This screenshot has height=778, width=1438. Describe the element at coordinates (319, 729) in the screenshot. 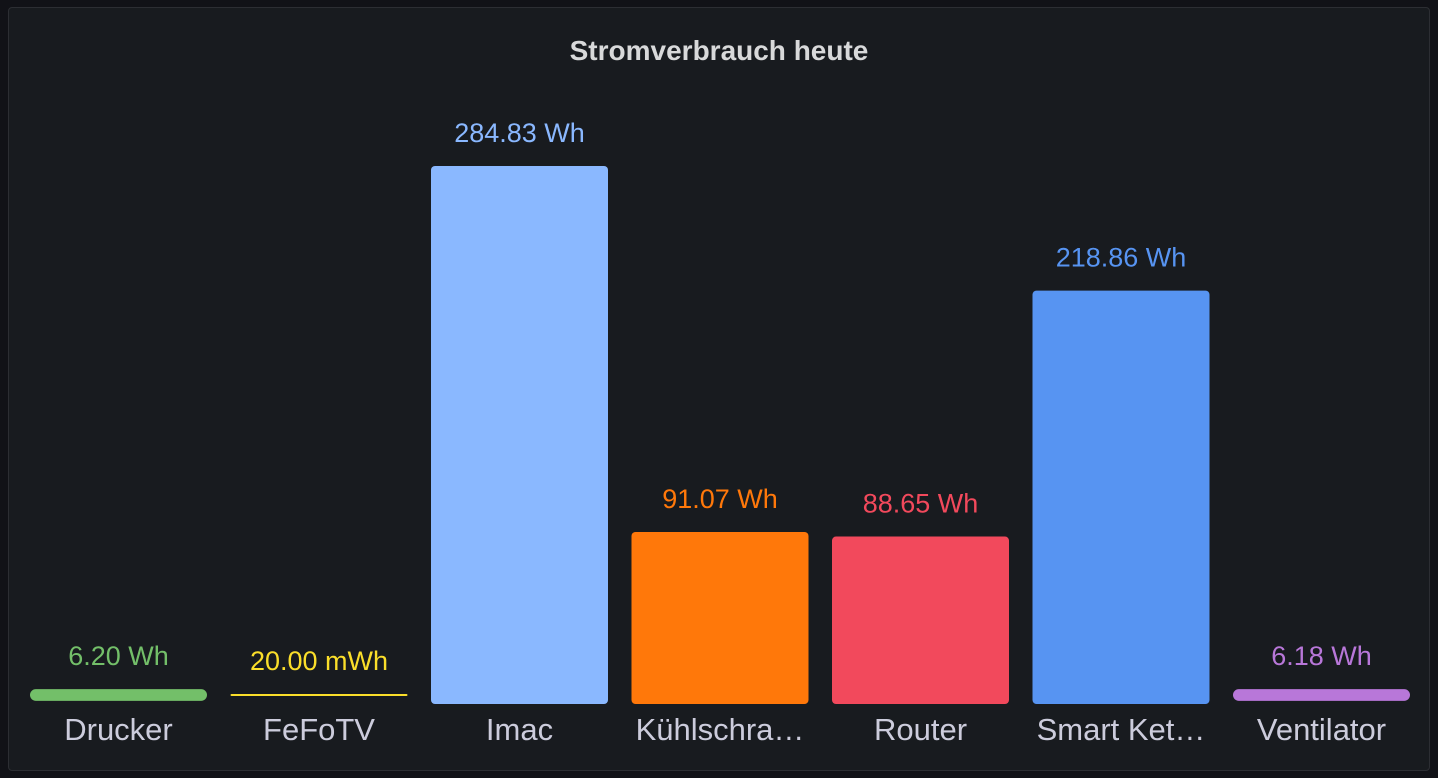

I see `category-label-1: FeFoTV` at that location.